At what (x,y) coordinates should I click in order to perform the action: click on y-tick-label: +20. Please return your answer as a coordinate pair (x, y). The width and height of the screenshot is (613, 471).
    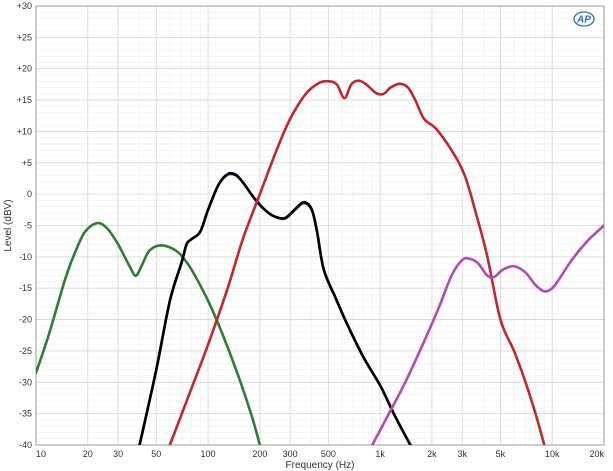
    Looking at the image, I should click on (24, 69).